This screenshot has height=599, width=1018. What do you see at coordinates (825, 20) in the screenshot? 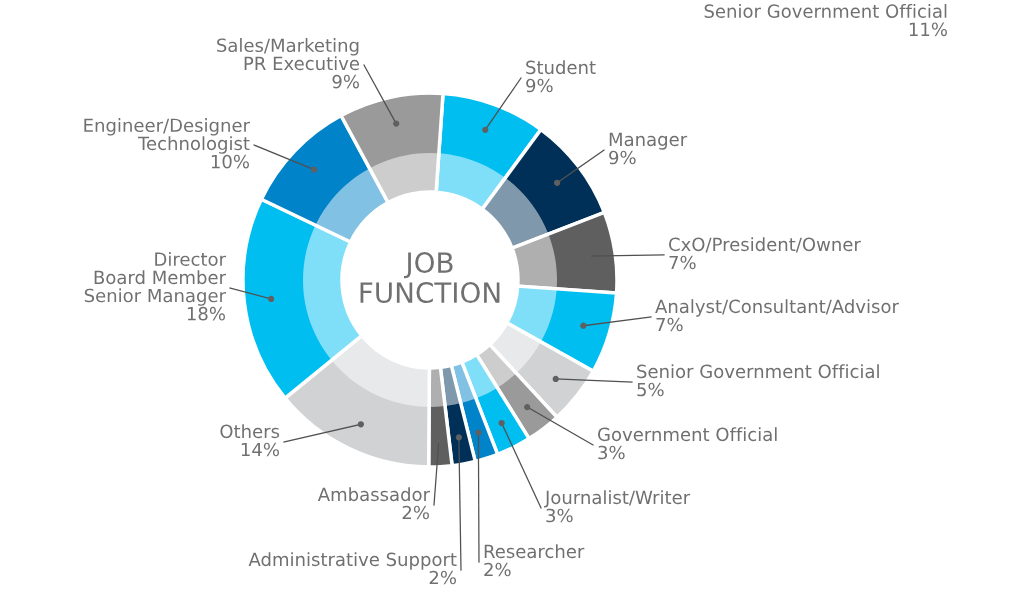
I see `text: Senior Government Official 11%` at bounding box center [825, 20].